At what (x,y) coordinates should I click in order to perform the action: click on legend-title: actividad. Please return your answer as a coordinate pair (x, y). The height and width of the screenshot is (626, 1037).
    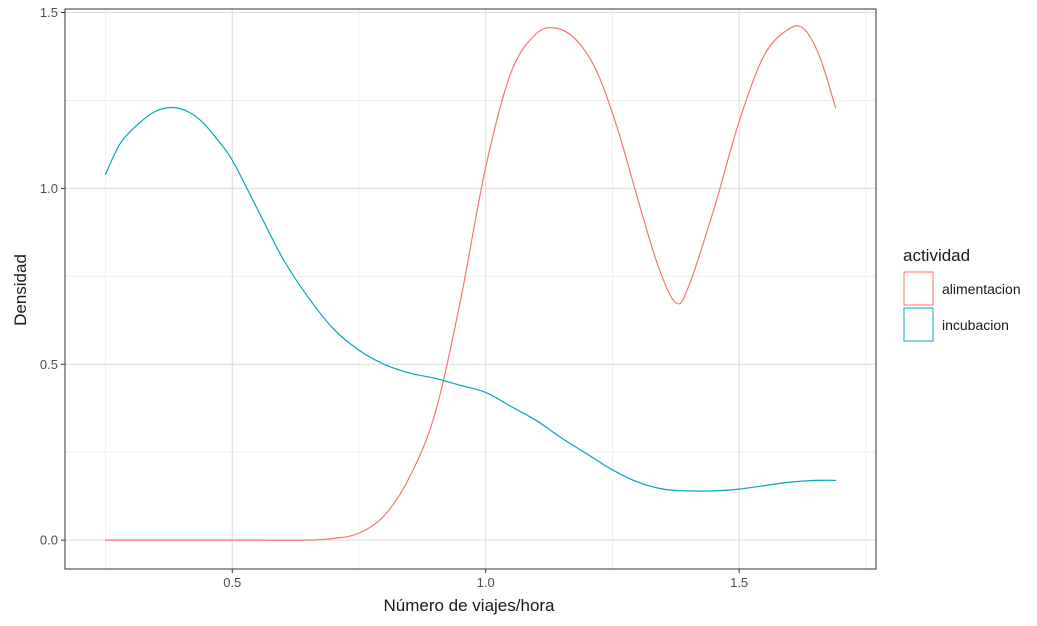
    Looking at the image, I should click on (936, 255).